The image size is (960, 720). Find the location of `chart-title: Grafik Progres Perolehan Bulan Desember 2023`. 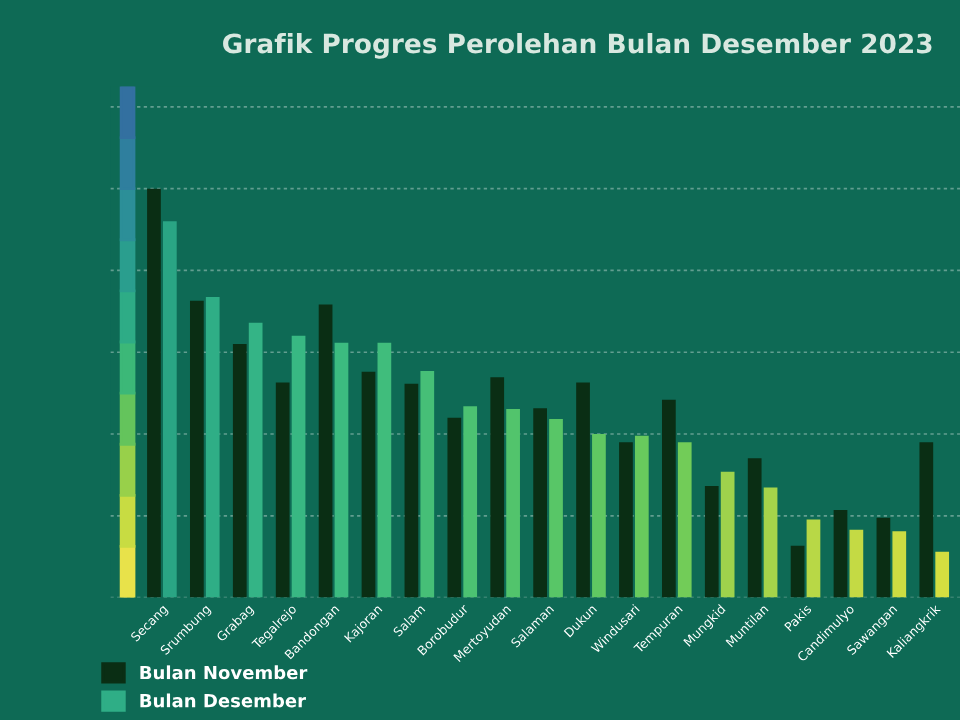

chart-title: Grafik Progres Perolehan Bulan Desember 2023 is located at coordinates (577, 46).